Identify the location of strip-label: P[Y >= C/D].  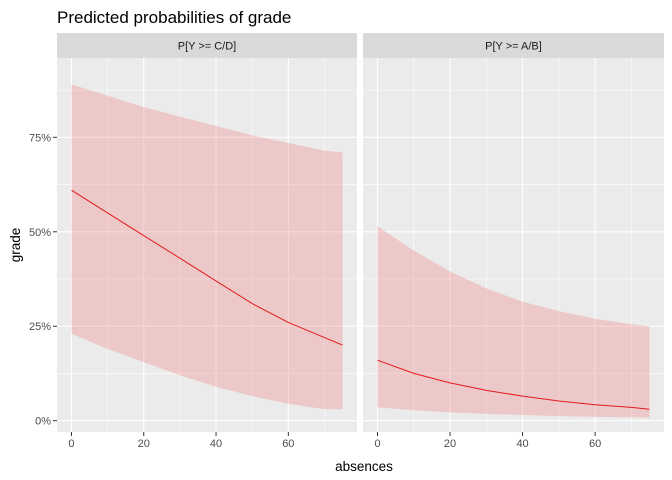
(207, 47).